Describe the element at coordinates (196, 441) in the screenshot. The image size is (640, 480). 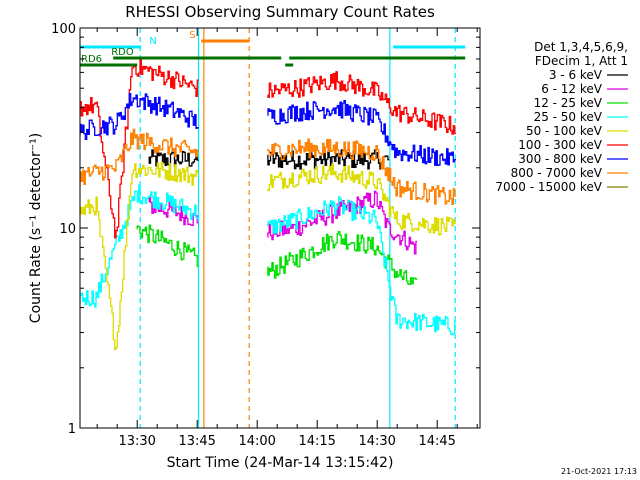
I see `x-tick-label: 13:45` at that location.